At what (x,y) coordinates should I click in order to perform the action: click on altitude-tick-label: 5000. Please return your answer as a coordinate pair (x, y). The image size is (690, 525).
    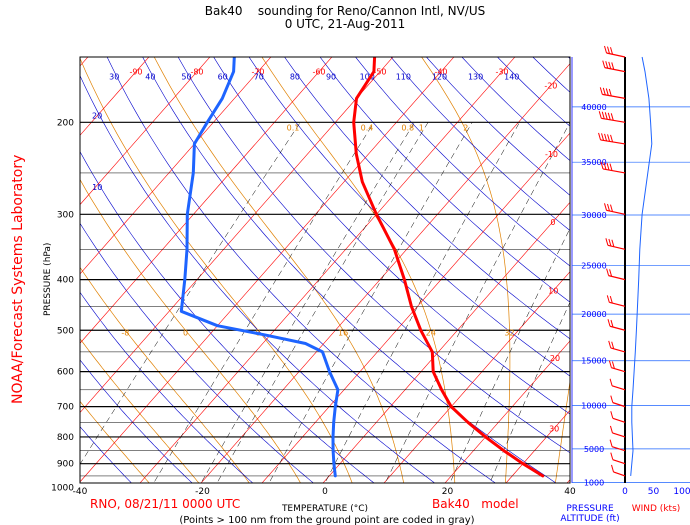
    Looking at the image, I should click on (594, 449).